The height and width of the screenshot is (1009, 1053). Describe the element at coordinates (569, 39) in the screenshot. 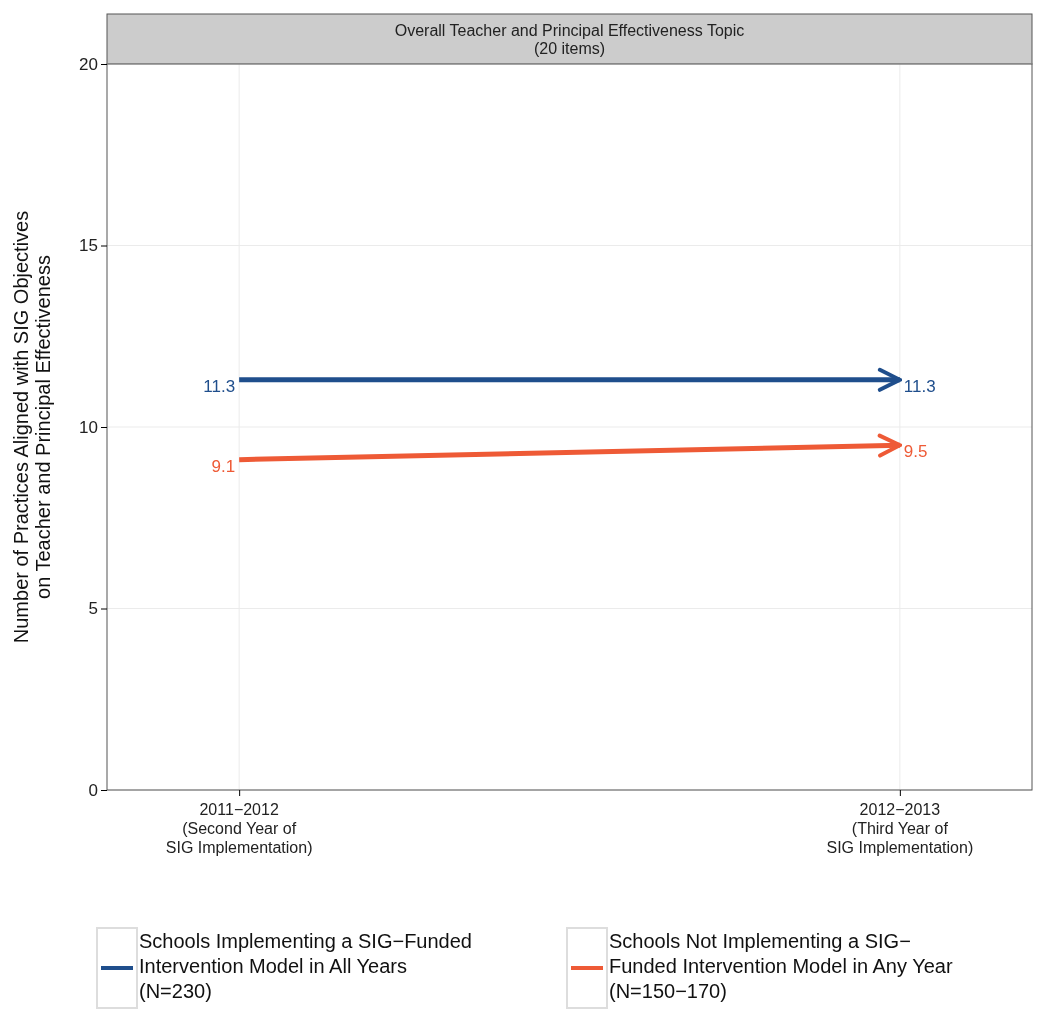

I see `chart-title: Overall Teacher and Principal Effectiveness Topic (20 items)` at that location.